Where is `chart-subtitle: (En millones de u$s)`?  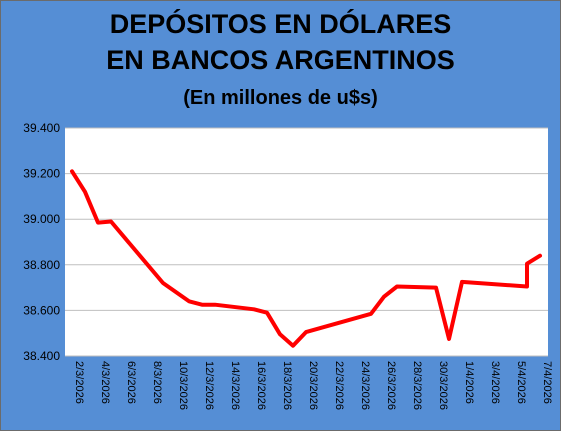
chart-subtitle: (En millones de u$s) is located at coordinates (280, 98).